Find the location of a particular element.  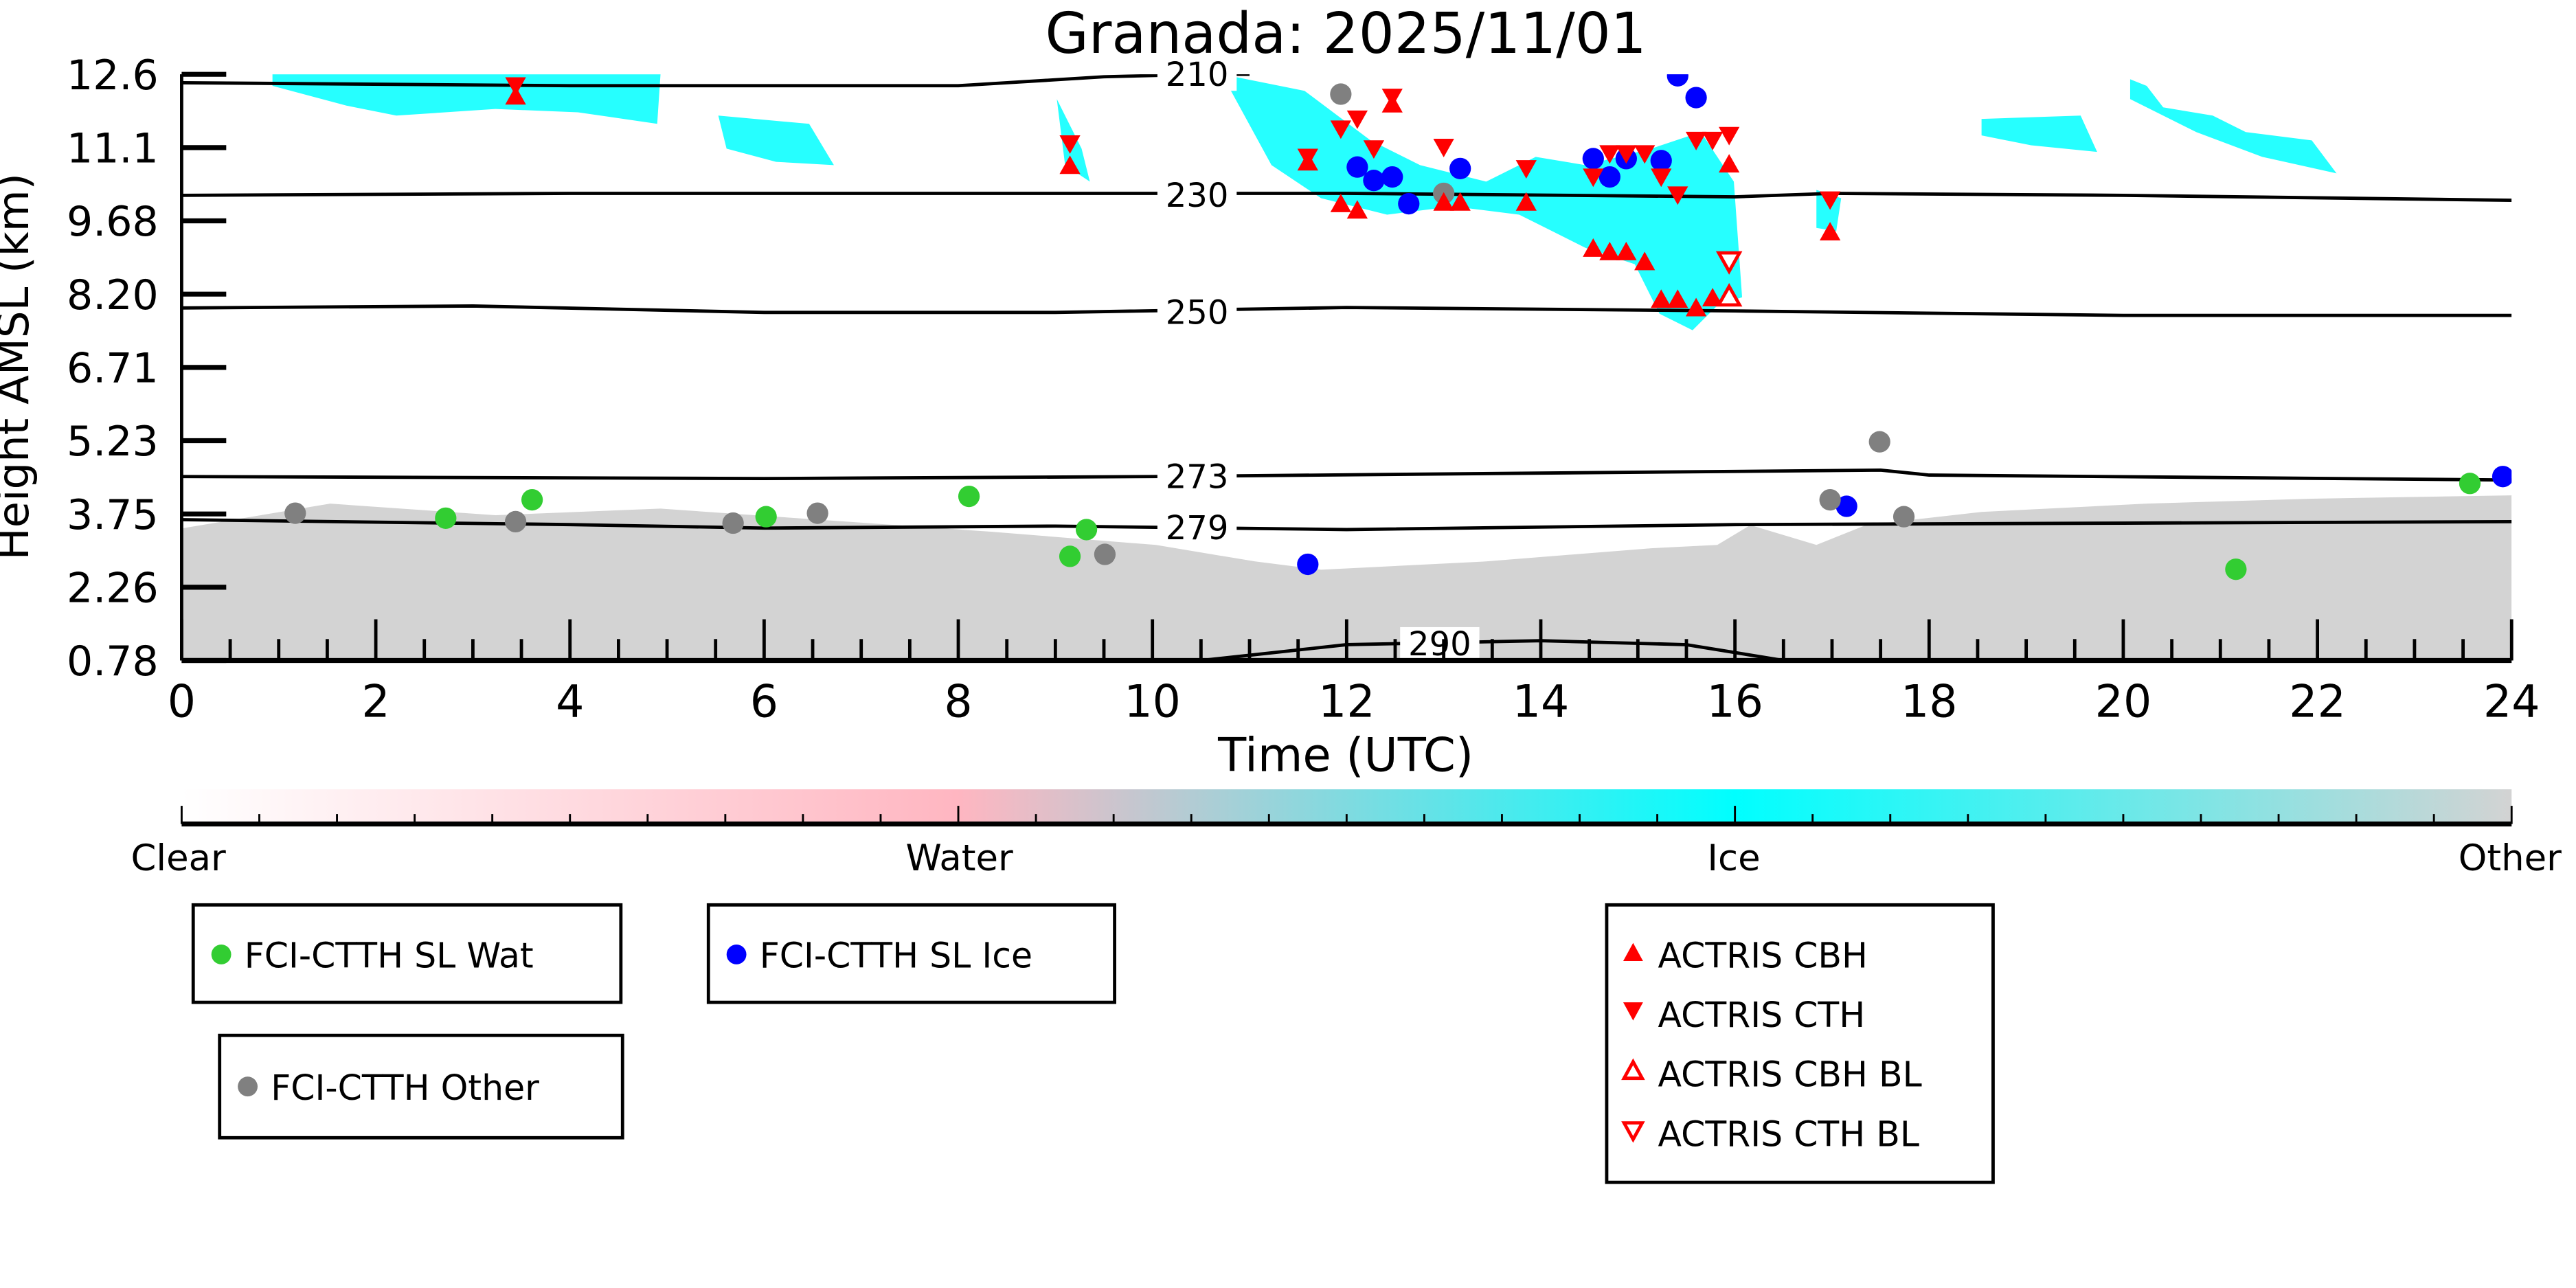

x-axis-label: Time (UTC) is located at coordinates (1345, 755).